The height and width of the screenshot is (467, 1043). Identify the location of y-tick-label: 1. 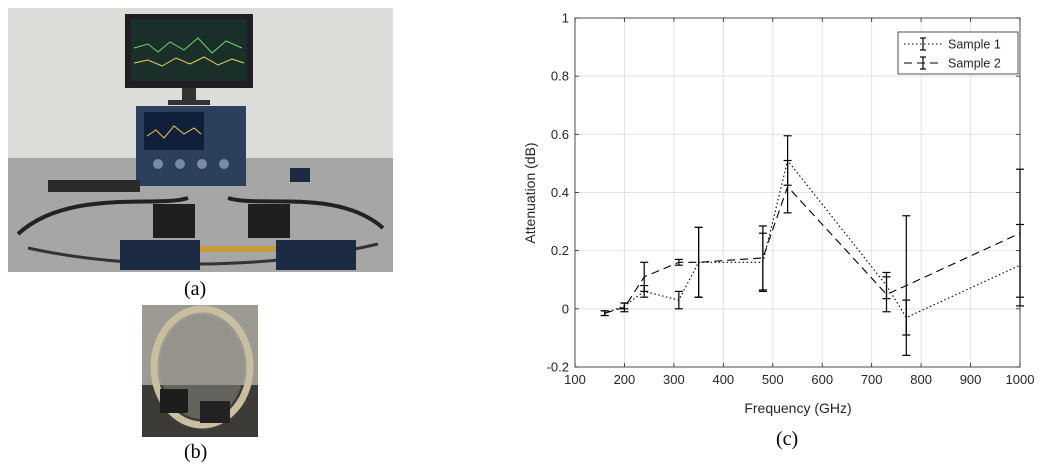
(565, 18).